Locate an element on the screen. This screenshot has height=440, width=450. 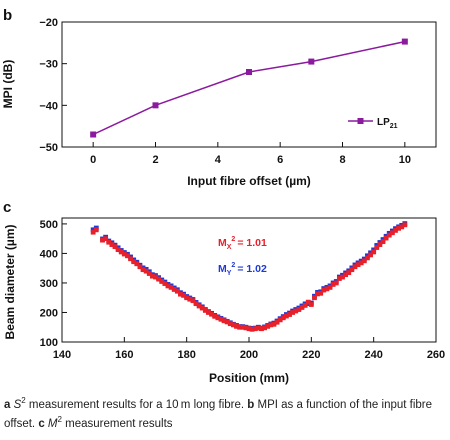
panel-b-y-ticks: −20 −30 −40 −50 is located at coordinates (53, 85).